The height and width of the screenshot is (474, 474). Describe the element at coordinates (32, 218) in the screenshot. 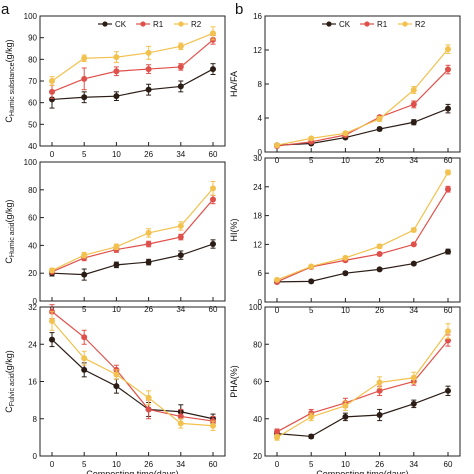

I see `y-tick-label: 60` at that location.